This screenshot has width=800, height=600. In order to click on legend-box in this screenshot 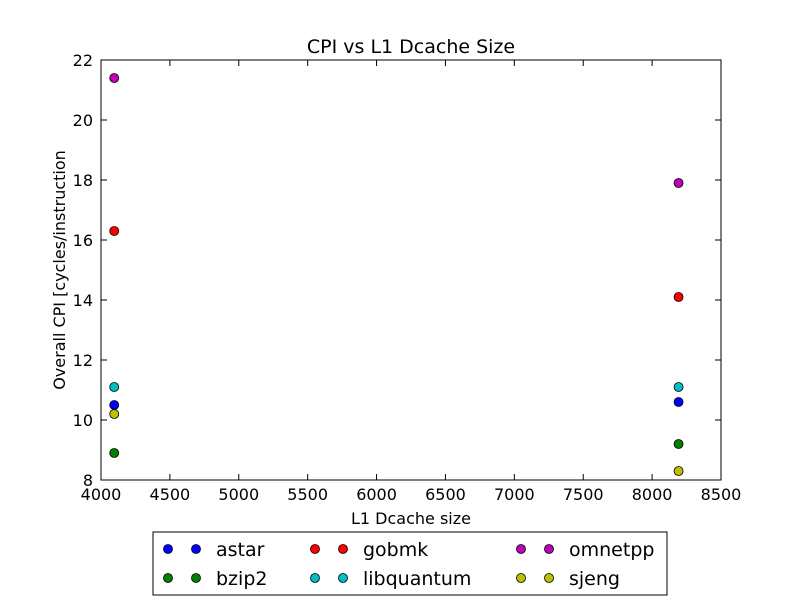, I will do `click(410, 563)`.